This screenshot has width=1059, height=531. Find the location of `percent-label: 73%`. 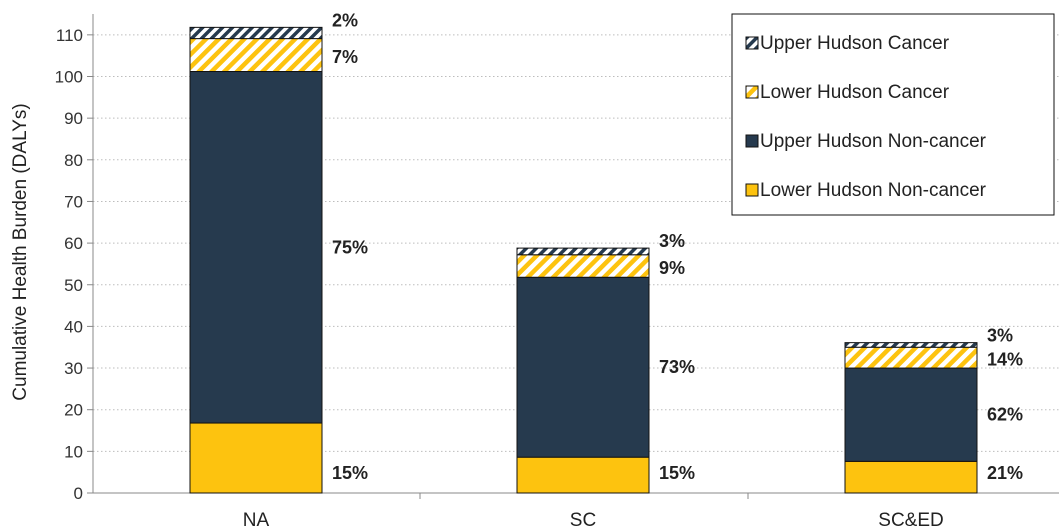

percent-label: 73% is located at coordinates (677, 367).